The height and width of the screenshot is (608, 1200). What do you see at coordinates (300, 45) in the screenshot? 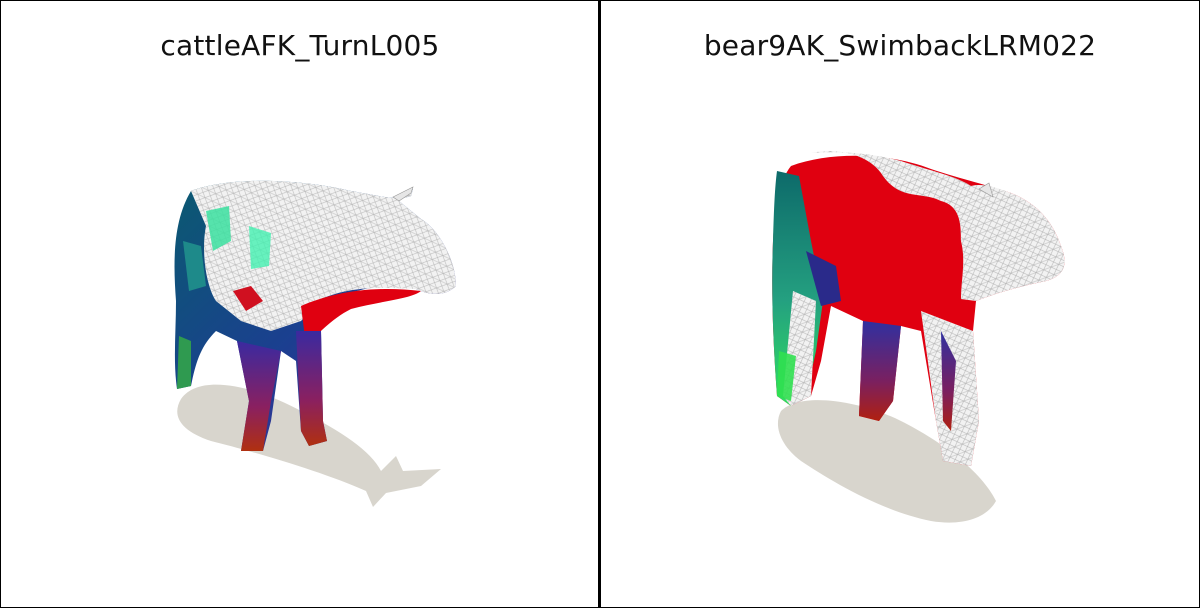
I see `panel-title: cattleAFK_TurnL005` at bounding box center [300, 45].